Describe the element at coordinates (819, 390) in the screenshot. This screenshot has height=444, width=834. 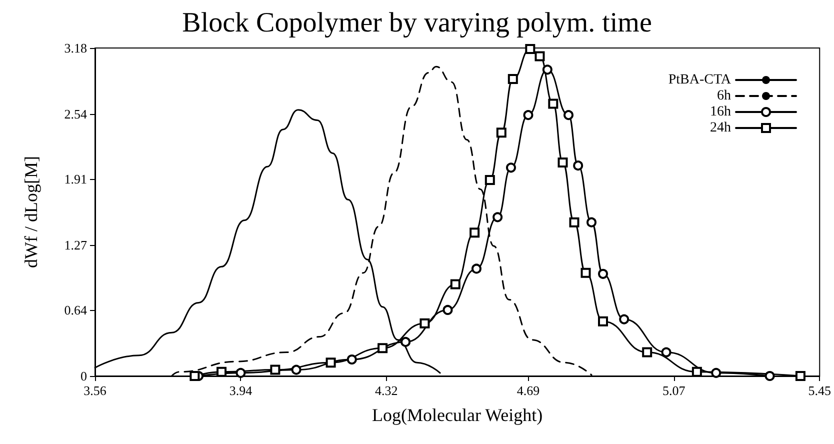
I see `x-tick-label: 5.45` at that location.